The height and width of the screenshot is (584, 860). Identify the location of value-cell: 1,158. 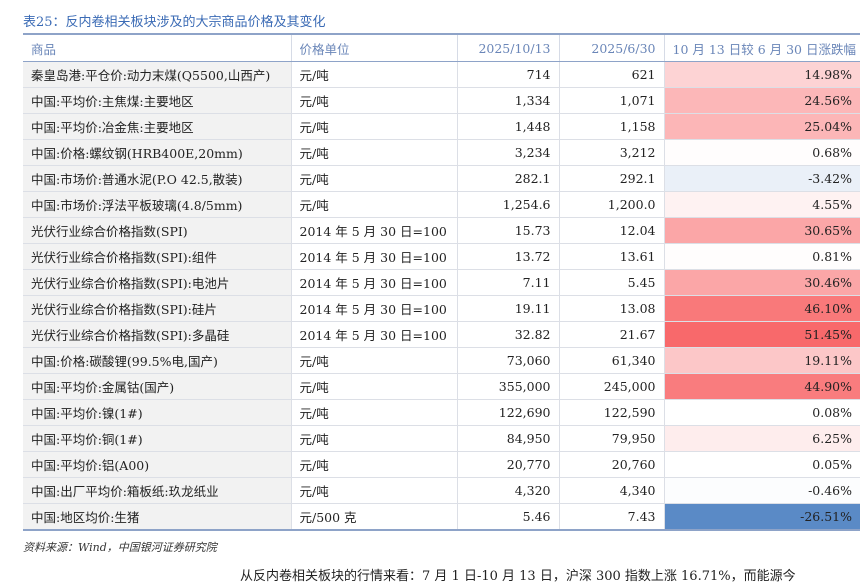
(611, 126).